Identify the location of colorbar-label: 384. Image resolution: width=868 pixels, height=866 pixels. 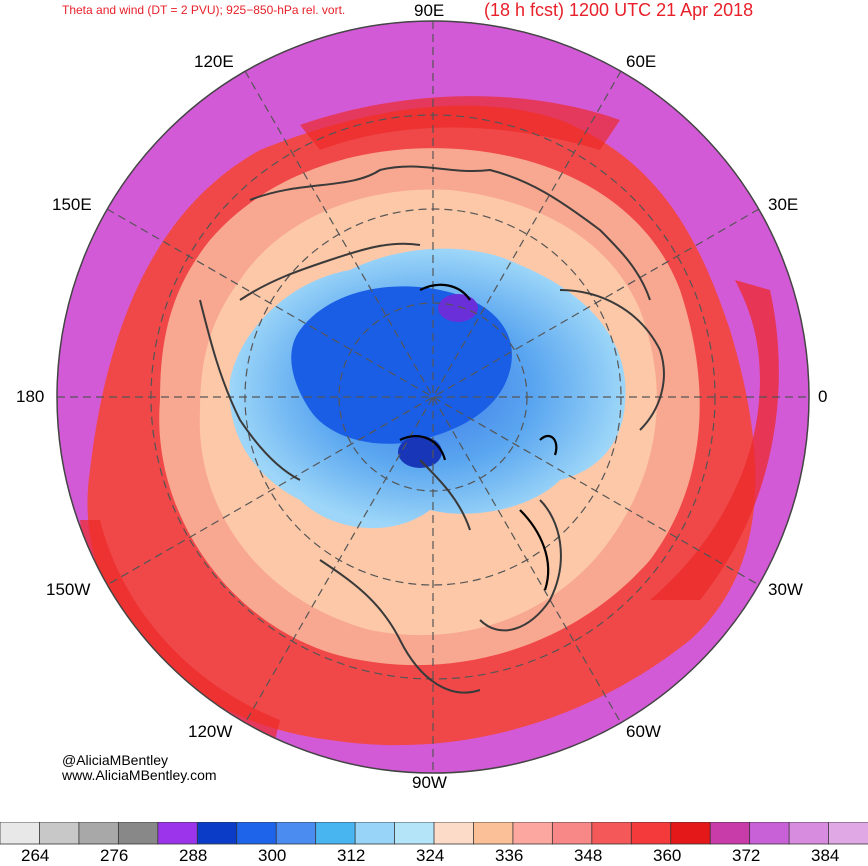
(825, 855).